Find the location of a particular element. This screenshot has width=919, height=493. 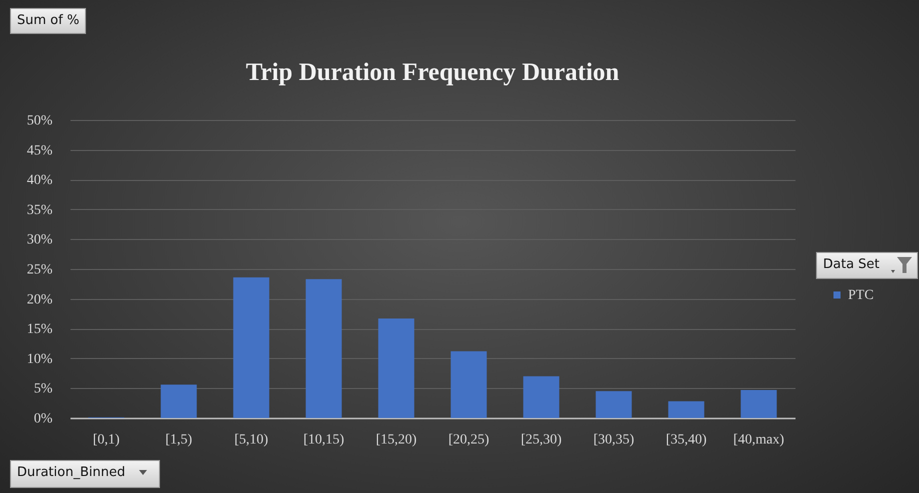

y-tick-label: 50% is located at coordinates (39, 121).